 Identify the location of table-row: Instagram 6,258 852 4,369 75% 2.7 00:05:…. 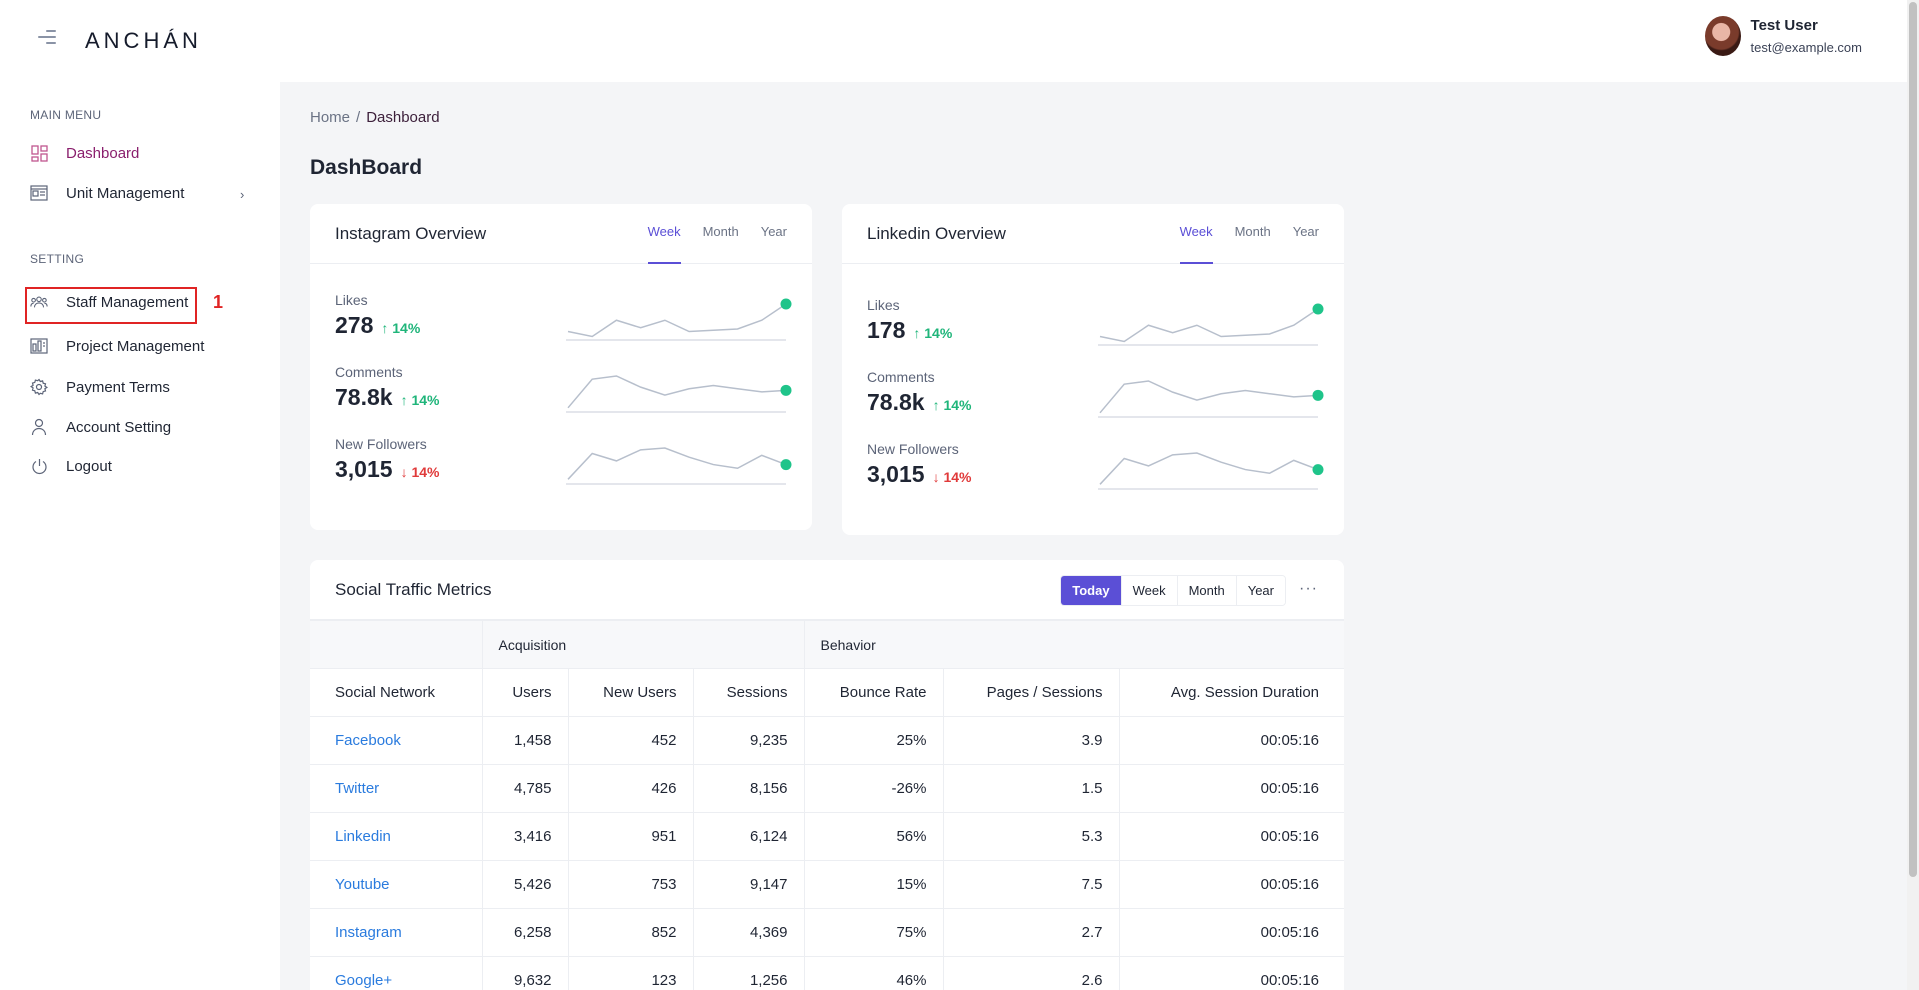
(827, 932).